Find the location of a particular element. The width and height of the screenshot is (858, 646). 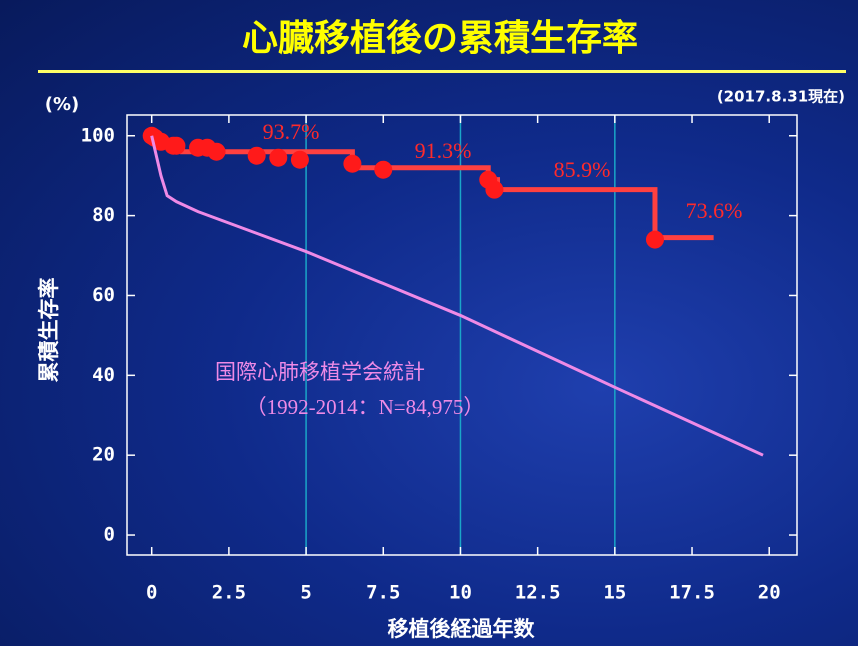

chart-title: 心臓移植後の累積生存率 is located at coordinates (440, 38).